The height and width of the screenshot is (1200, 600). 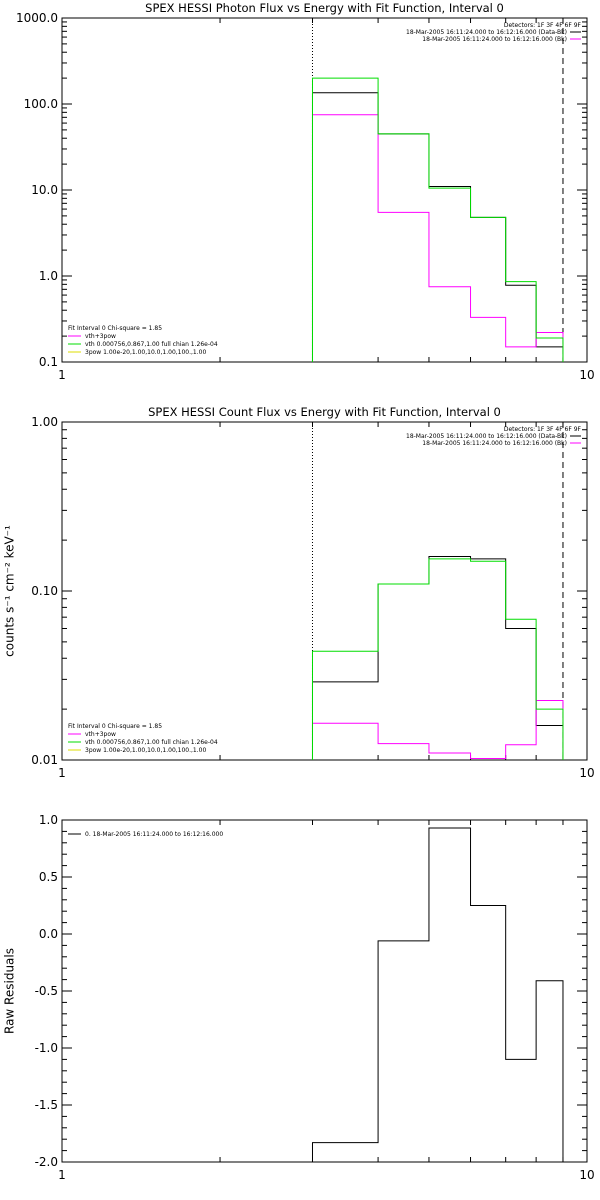 I want to click on y-axis-label: Raw Residuals, so click(x=10, y=991).